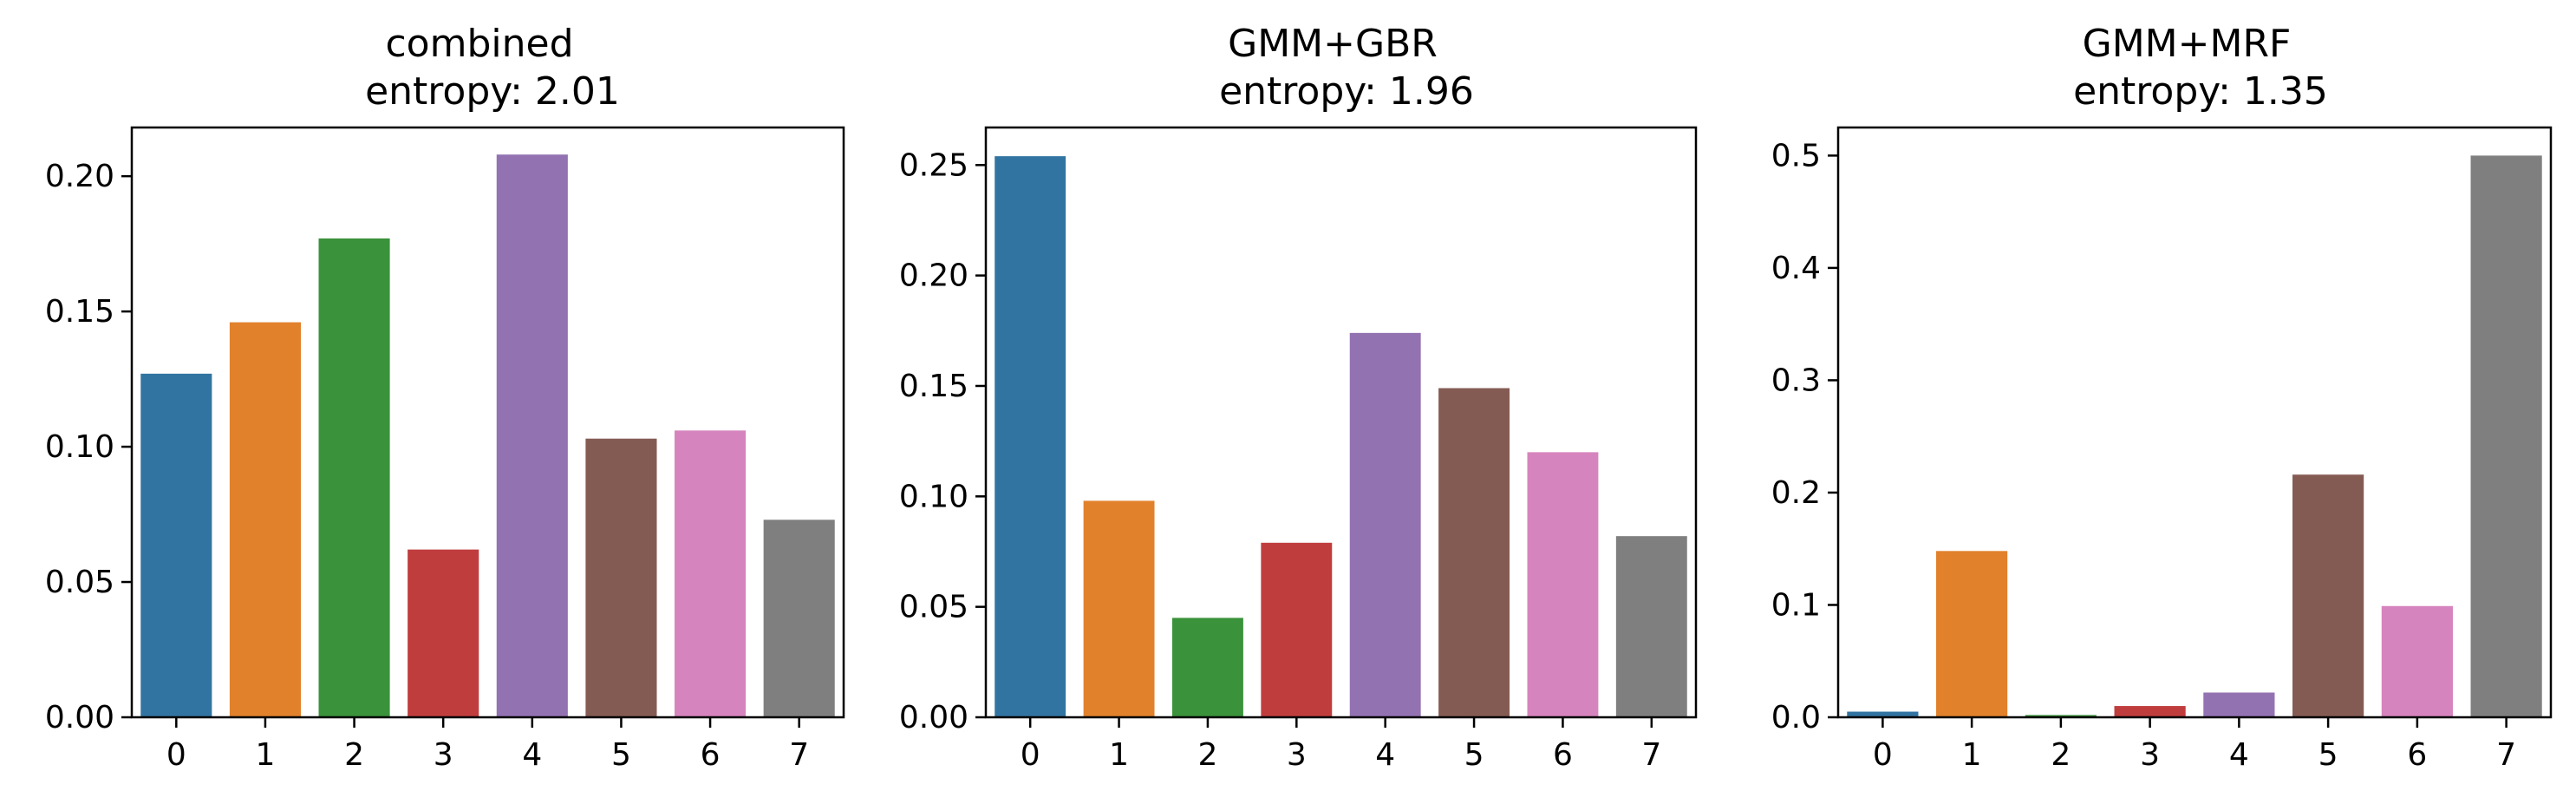 This screenshot has width=2576, height=804. What do you see at coordinates (1796, 717) in the screenshot?
I see `y-tick-label: 0.0` at bounding box center [1796, 717].